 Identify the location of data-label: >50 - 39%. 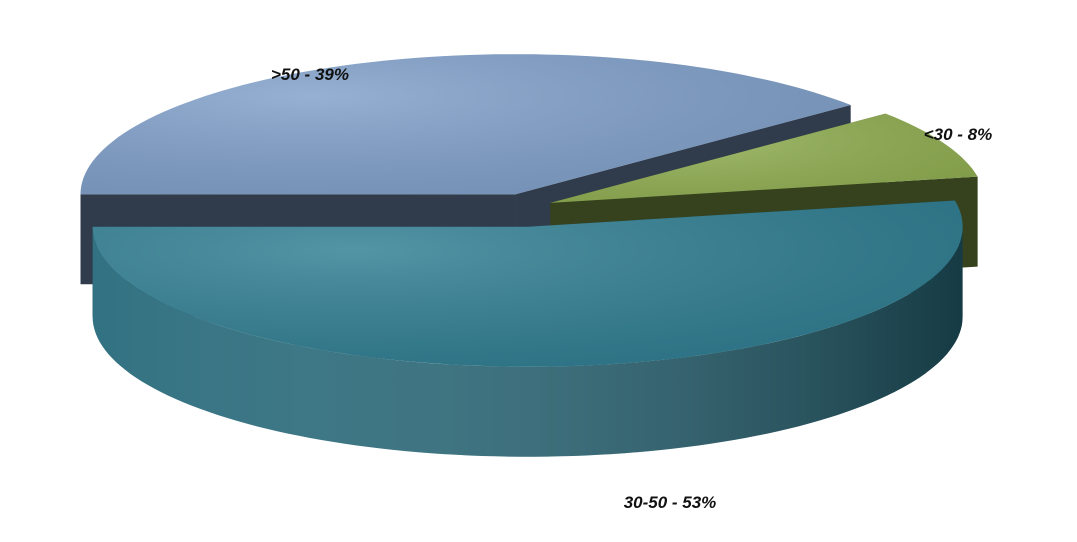
(310, 74).